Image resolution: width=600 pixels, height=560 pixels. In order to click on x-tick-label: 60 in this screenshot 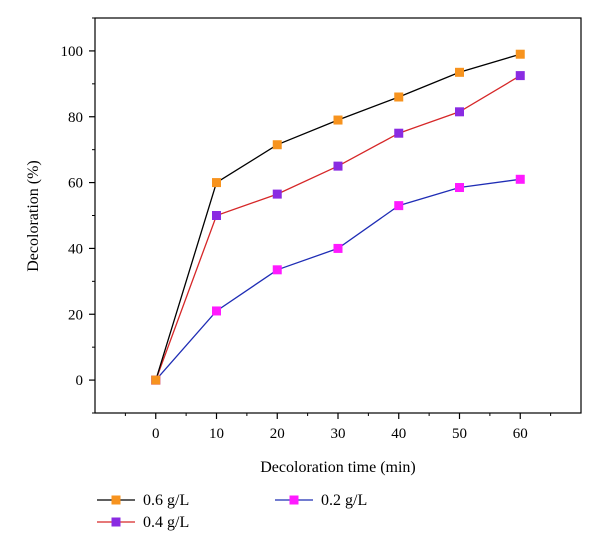, I will do `click(520, 434)`.